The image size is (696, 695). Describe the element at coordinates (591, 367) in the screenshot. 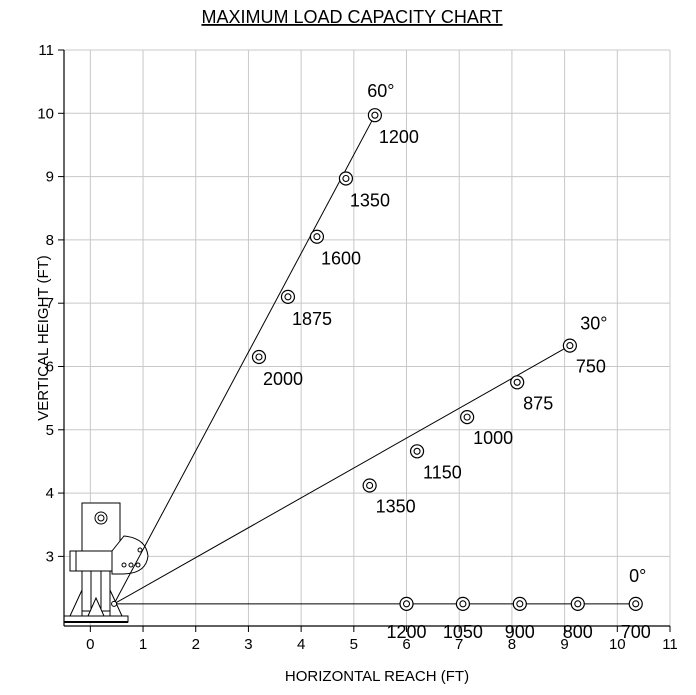

I see `load-label: 750` at that location.